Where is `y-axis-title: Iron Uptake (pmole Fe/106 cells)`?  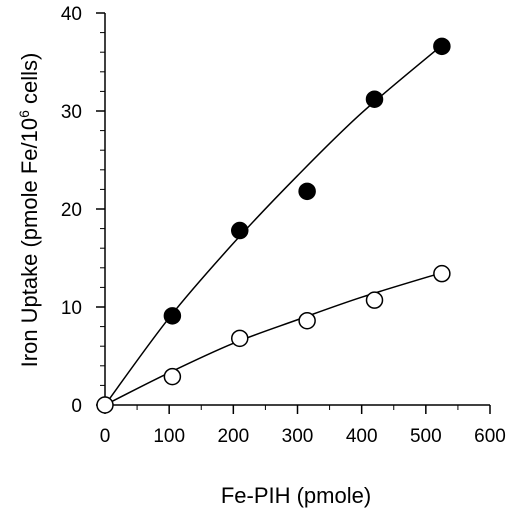 y-axis-title: Iron Uptake (pmole Fe/106 cells) is located at coordinates (29, 210).